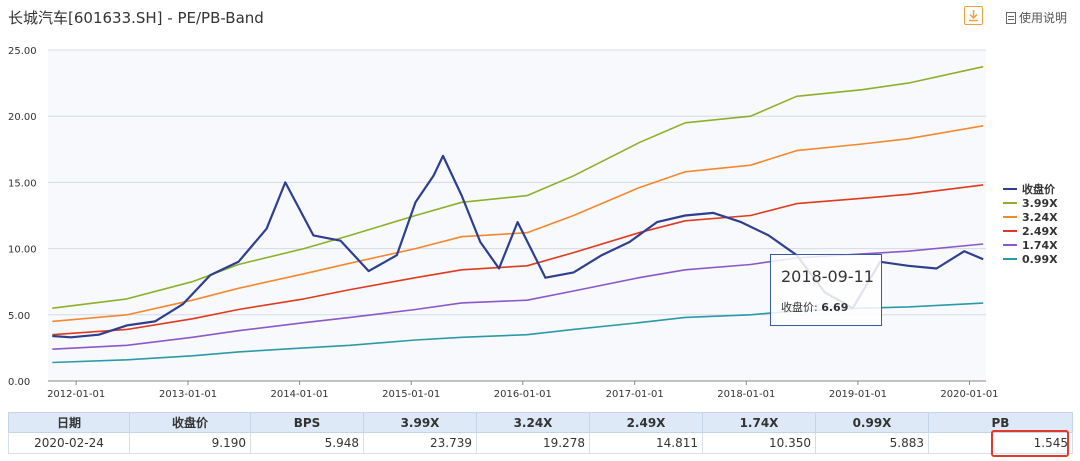  Describe the element at coordinates (523, 394) in the screenshot. I see `x-tick-label: 2016-01-01` at that location.